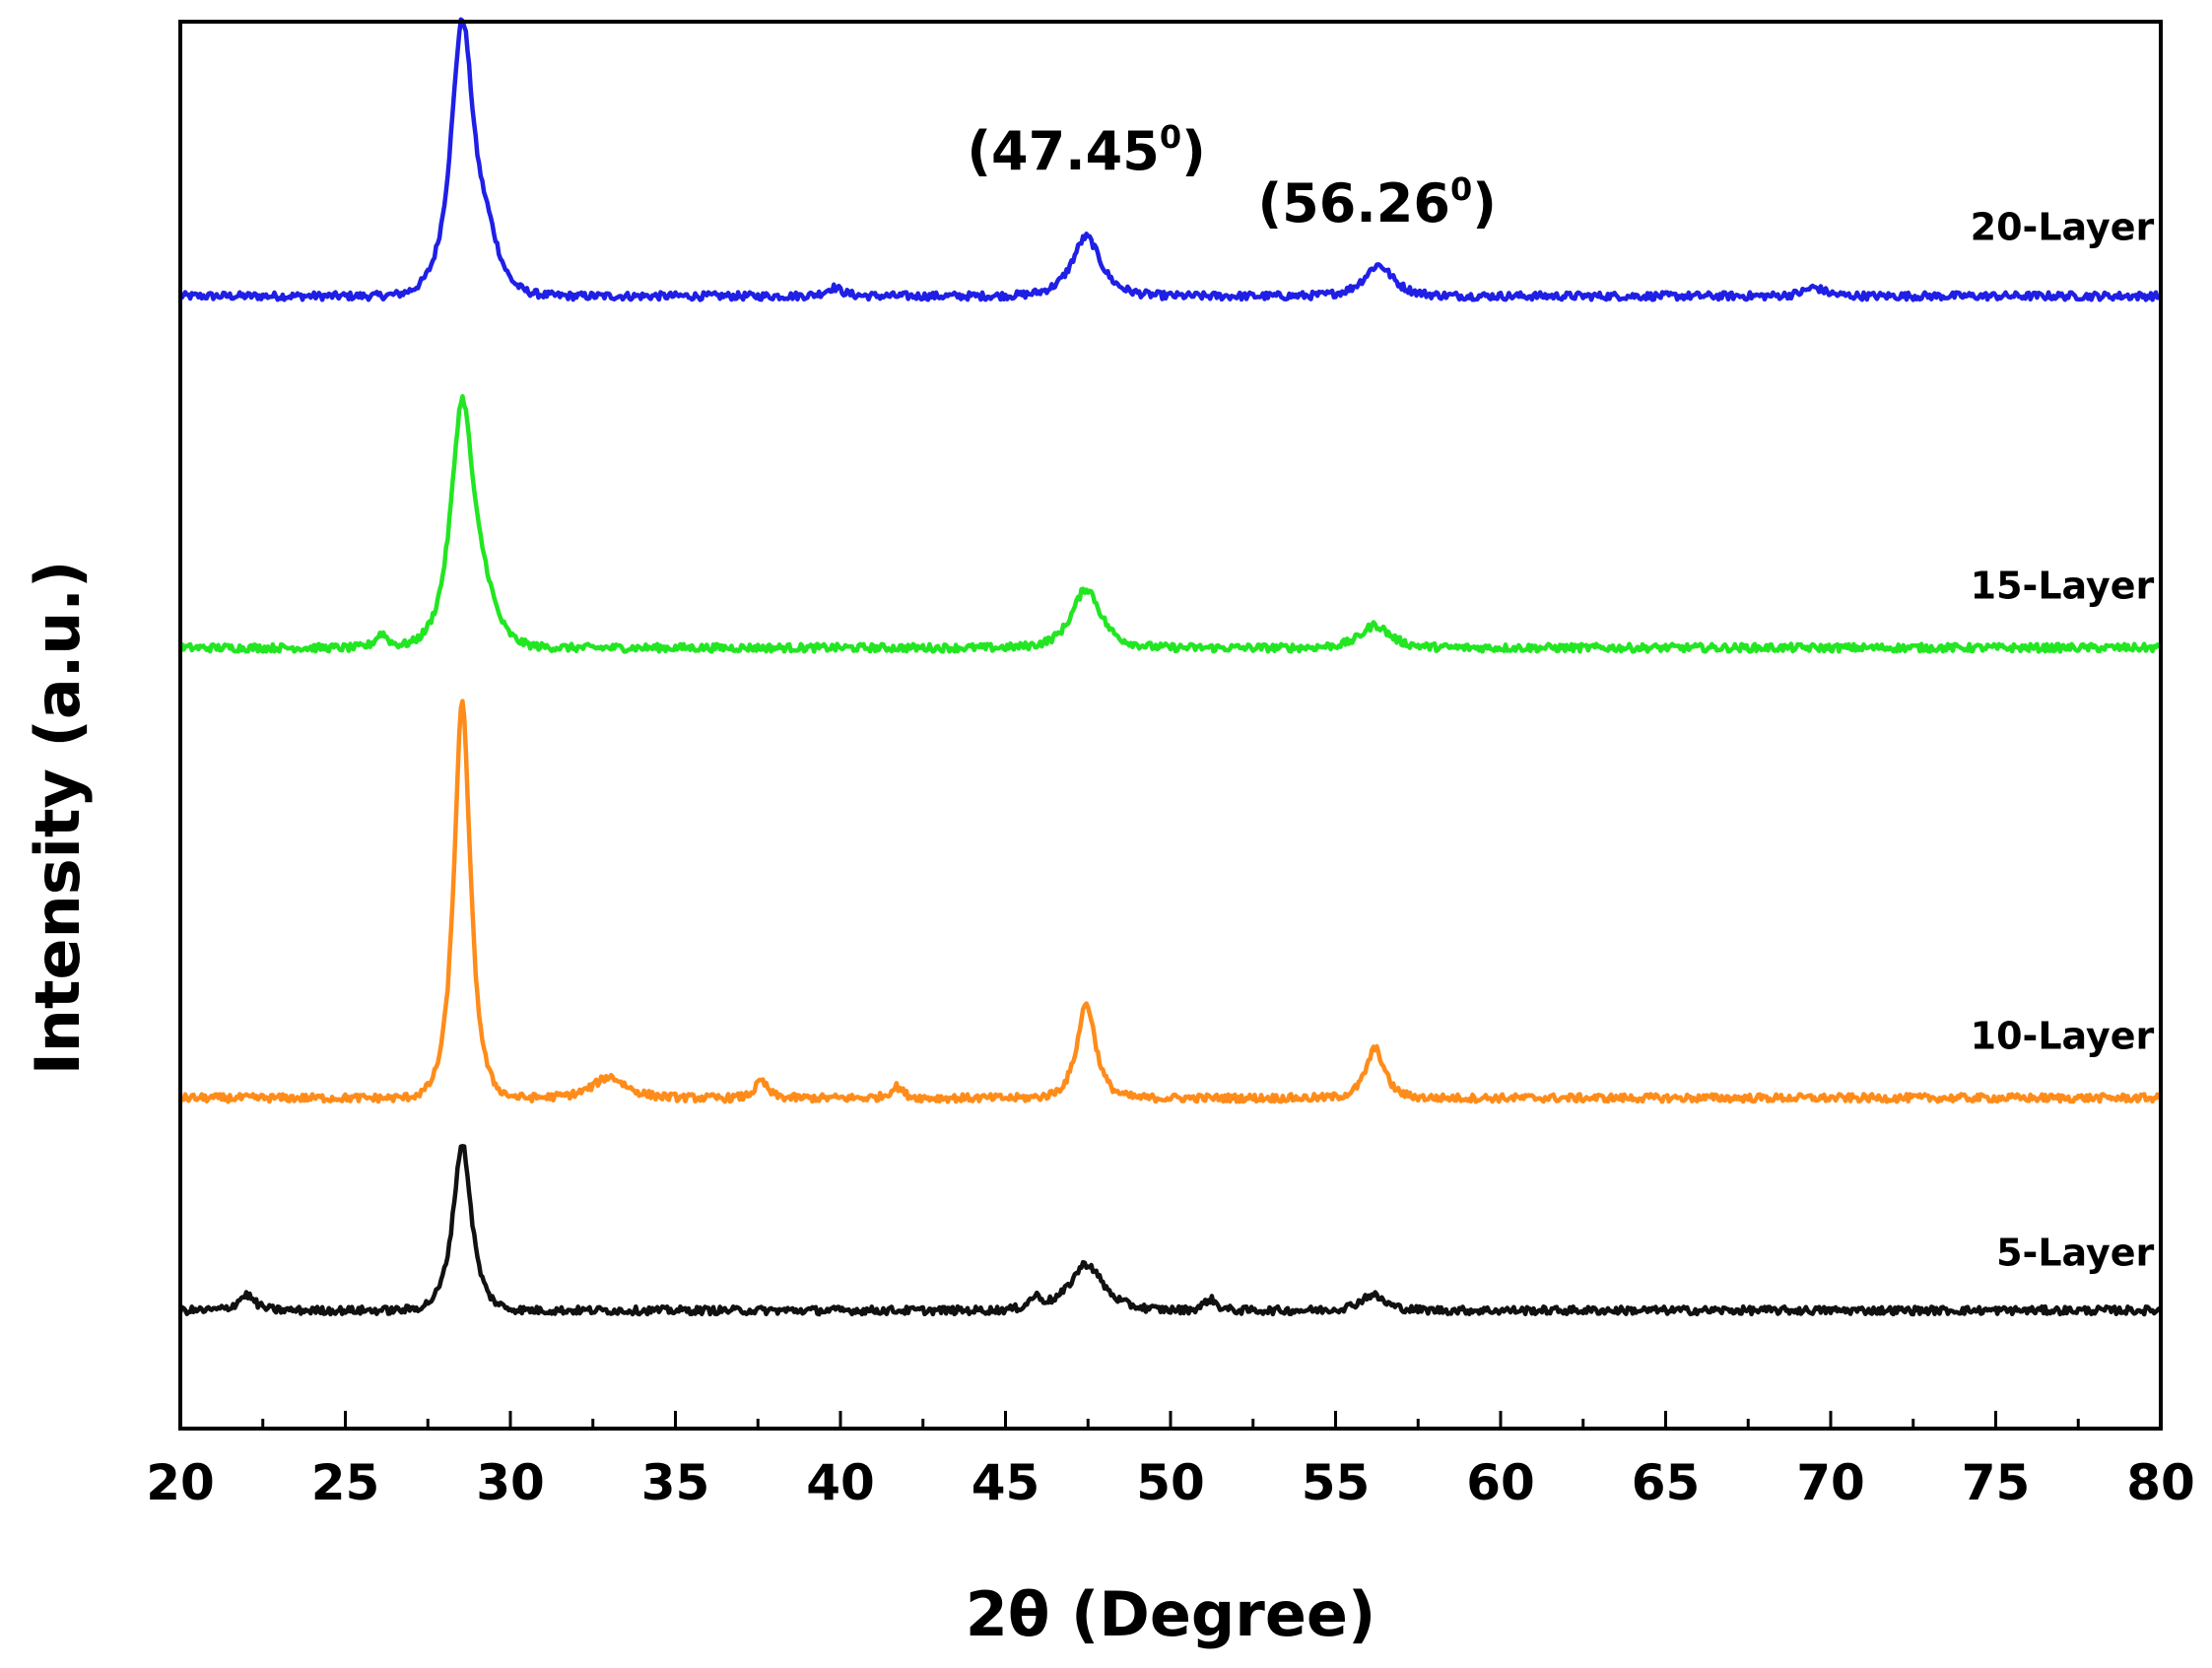  I want to click on x-axis: 20 25 30 35 40 45 50 55 60 65 70 75 80, so click(1170, 1461).